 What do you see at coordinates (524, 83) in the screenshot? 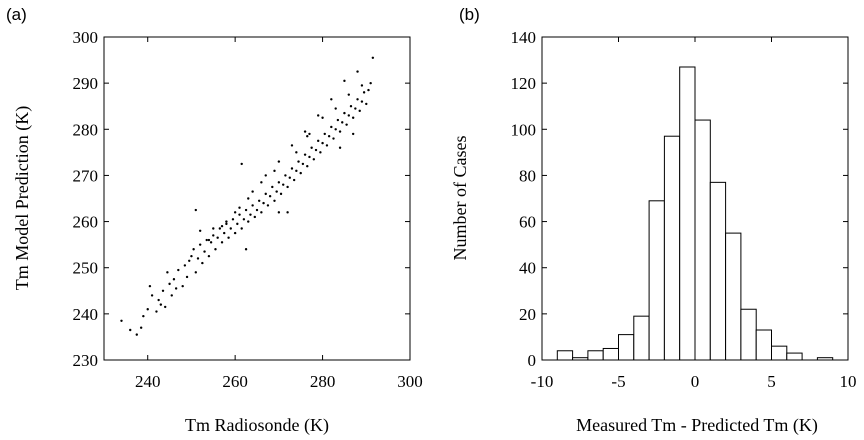
I see `y-tick-label: 120` at bounding box center [524, 83].